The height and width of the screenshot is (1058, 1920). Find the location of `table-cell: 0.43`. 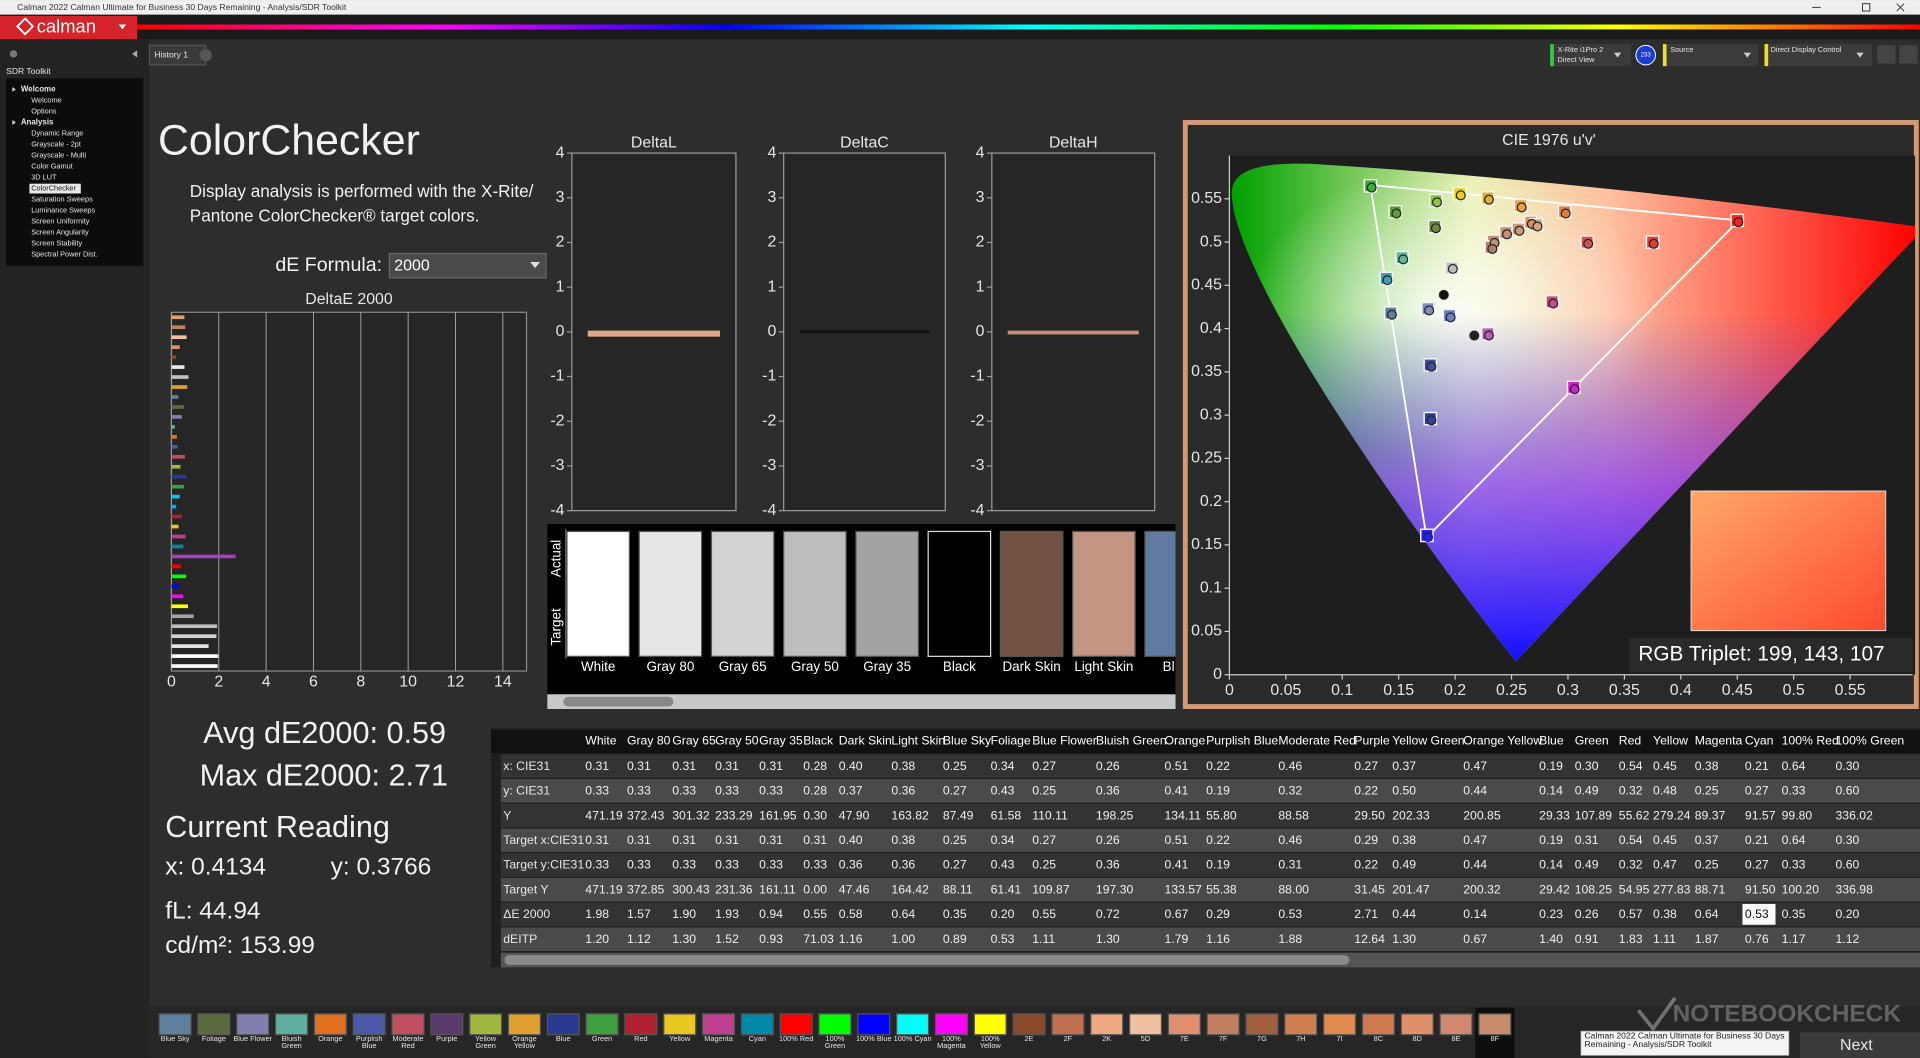

table-cell: 0.43 is located at coordinates (1003, 865).